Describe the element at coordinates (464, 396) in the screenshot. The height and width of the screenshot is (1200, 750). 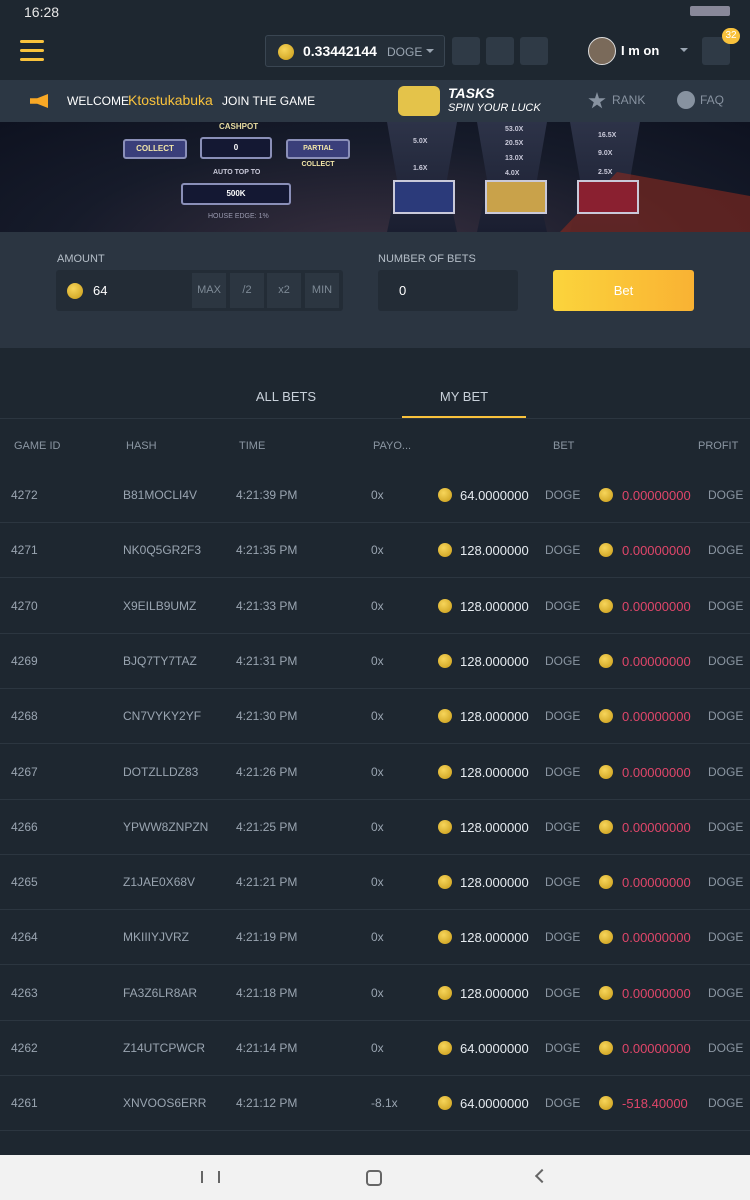
I see `my-bet-tab: MY BET` at that location.